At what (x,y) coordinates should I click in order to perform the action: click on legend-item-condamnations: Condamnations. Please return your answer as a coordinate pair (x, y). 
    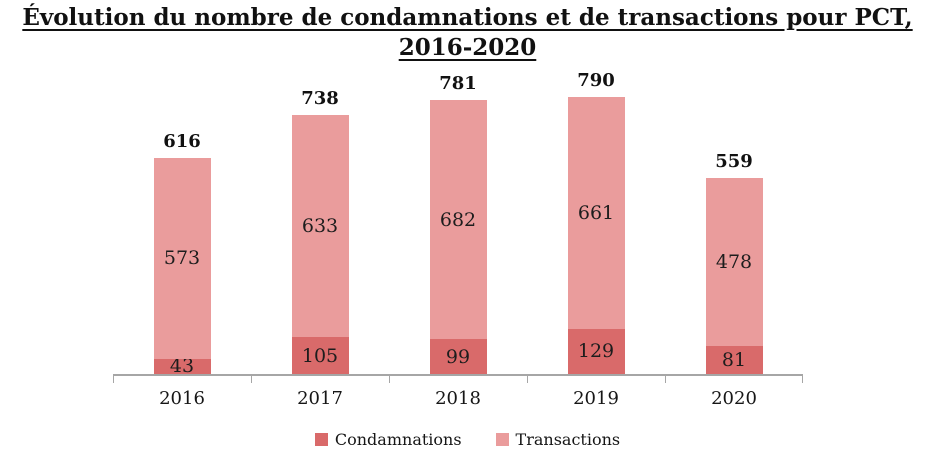
    Looking at the image, I should click on (388, 439).